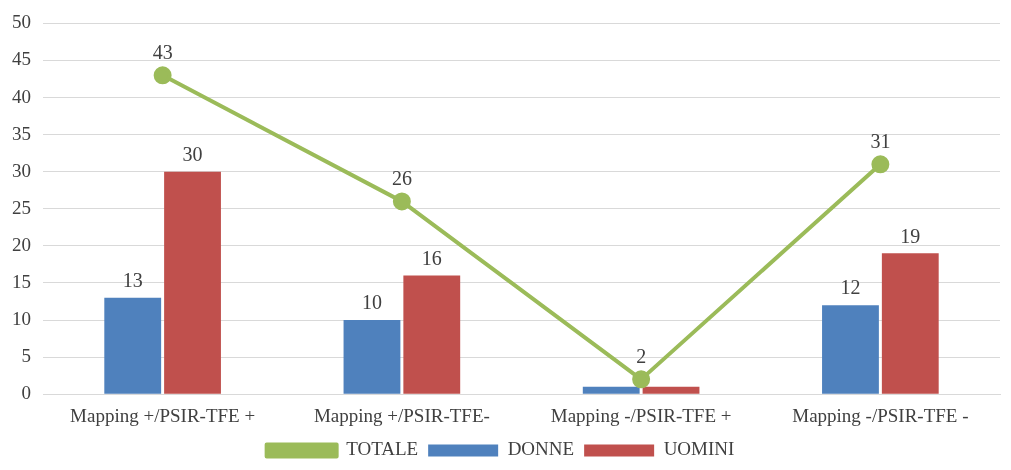  I want to click on data-label: 26, so click(401, 177).